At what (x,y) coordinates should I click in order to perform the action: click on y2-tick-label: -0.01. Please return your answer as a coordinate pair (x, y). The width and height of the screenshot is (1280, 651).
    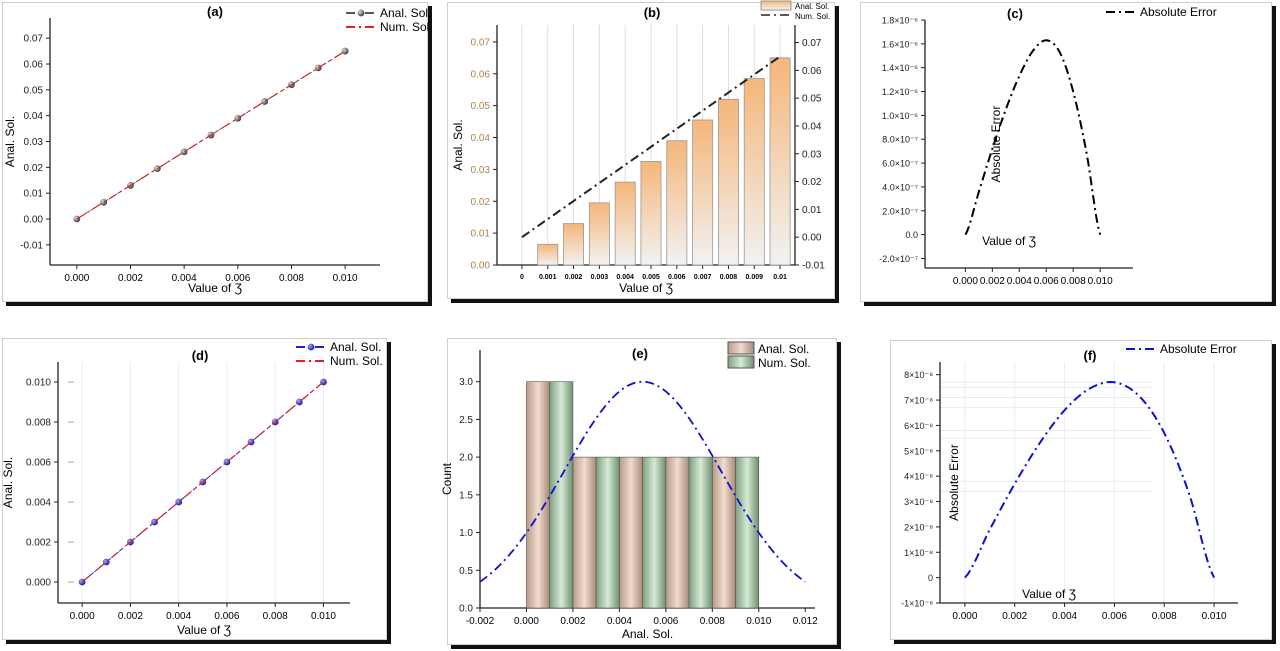
    Looking at the image, I should click on (813, 266).